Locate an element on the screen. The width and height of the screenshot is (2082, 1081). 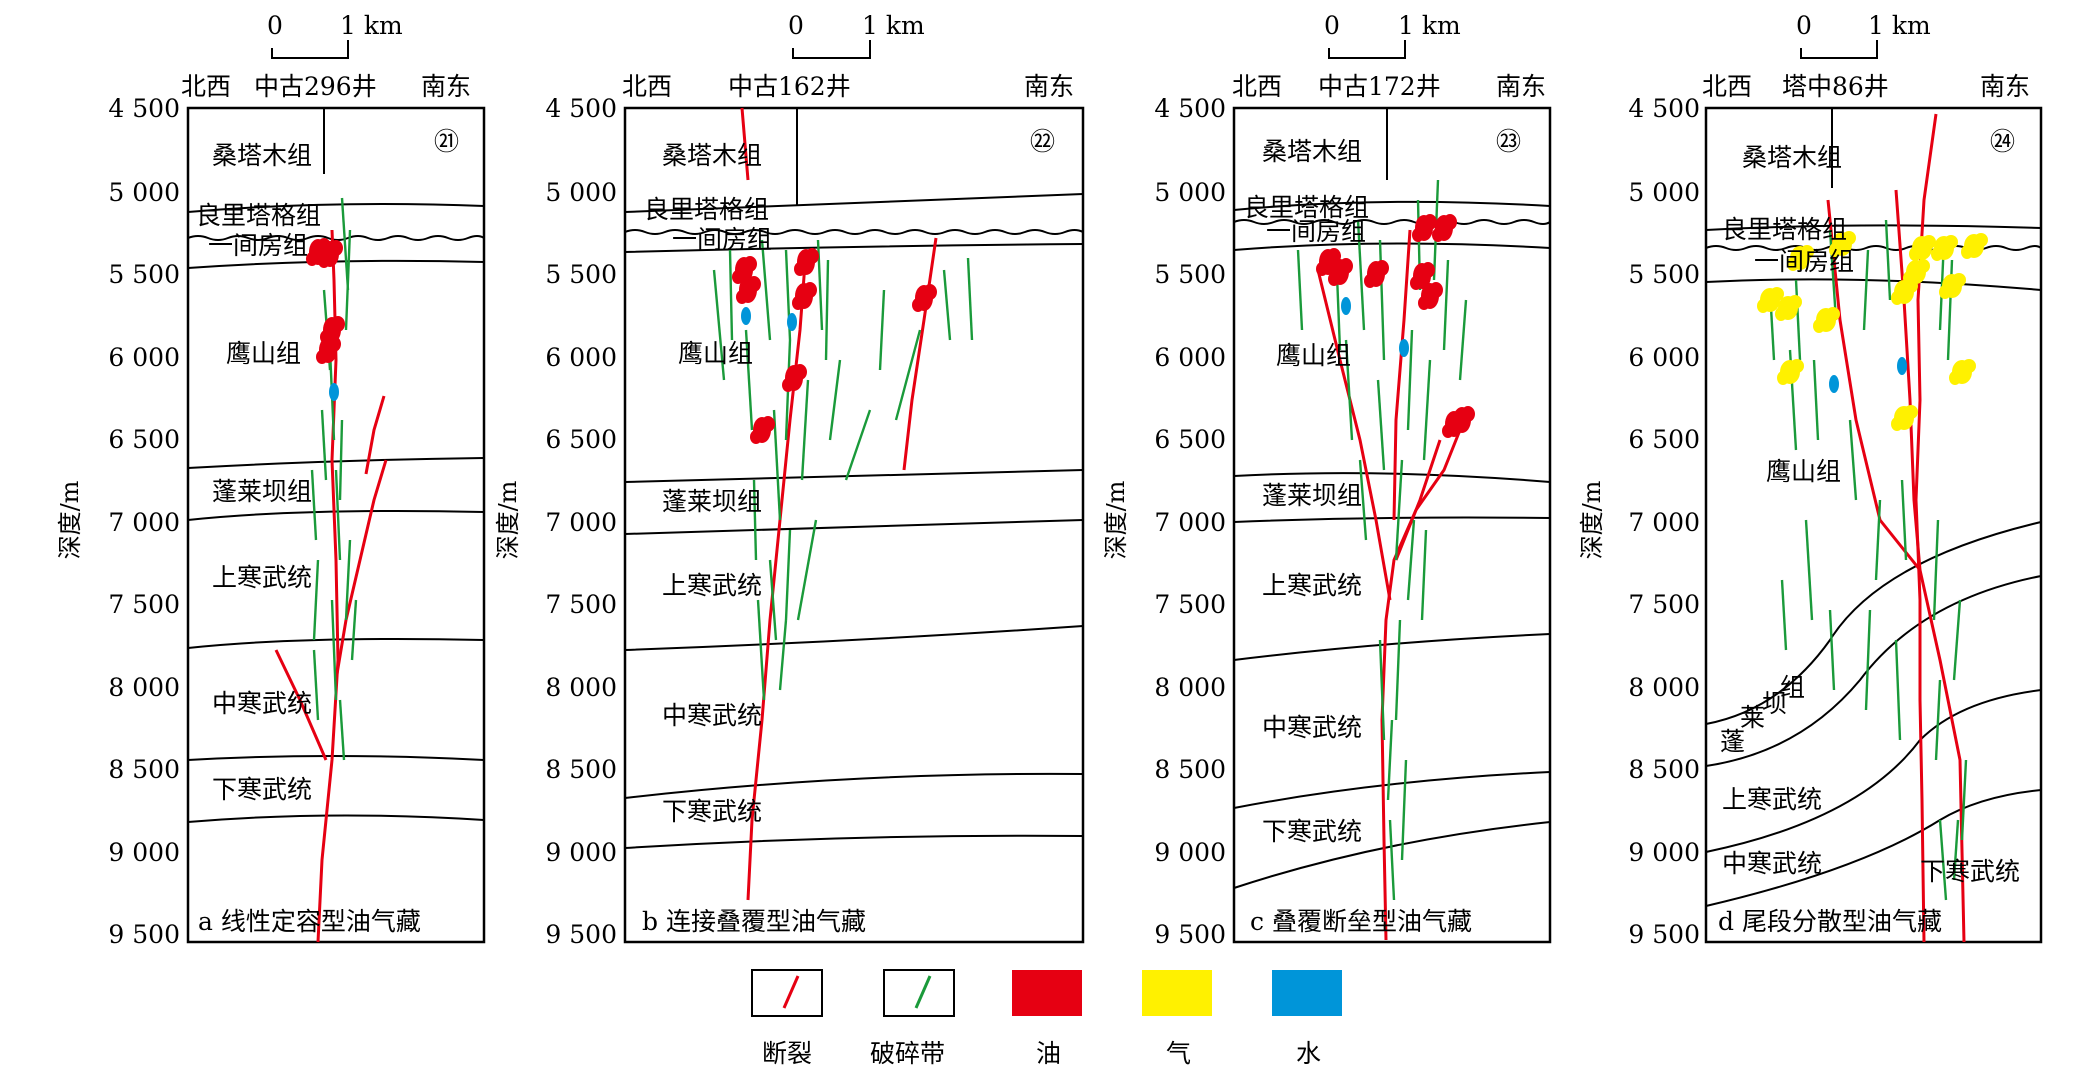
scale-zero: 0 is located at coordinates (275, 25).